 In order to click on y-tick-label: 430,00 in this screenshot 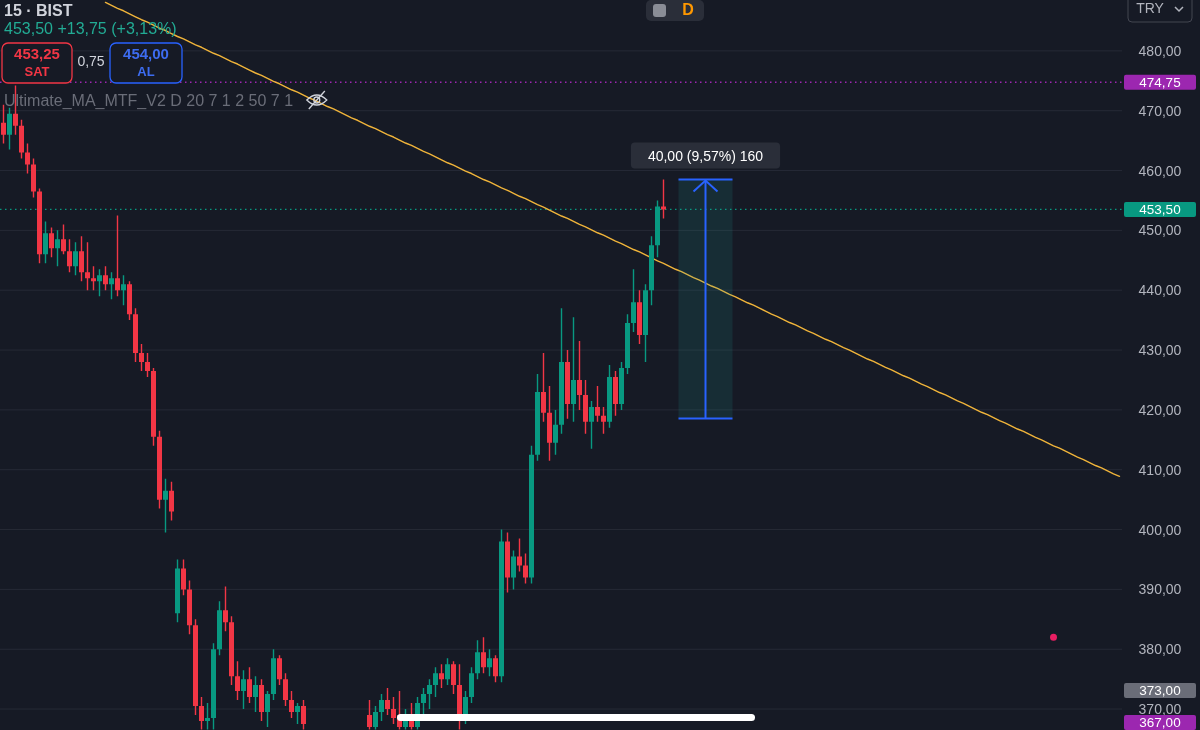, I will do `click(1160, 350)`.